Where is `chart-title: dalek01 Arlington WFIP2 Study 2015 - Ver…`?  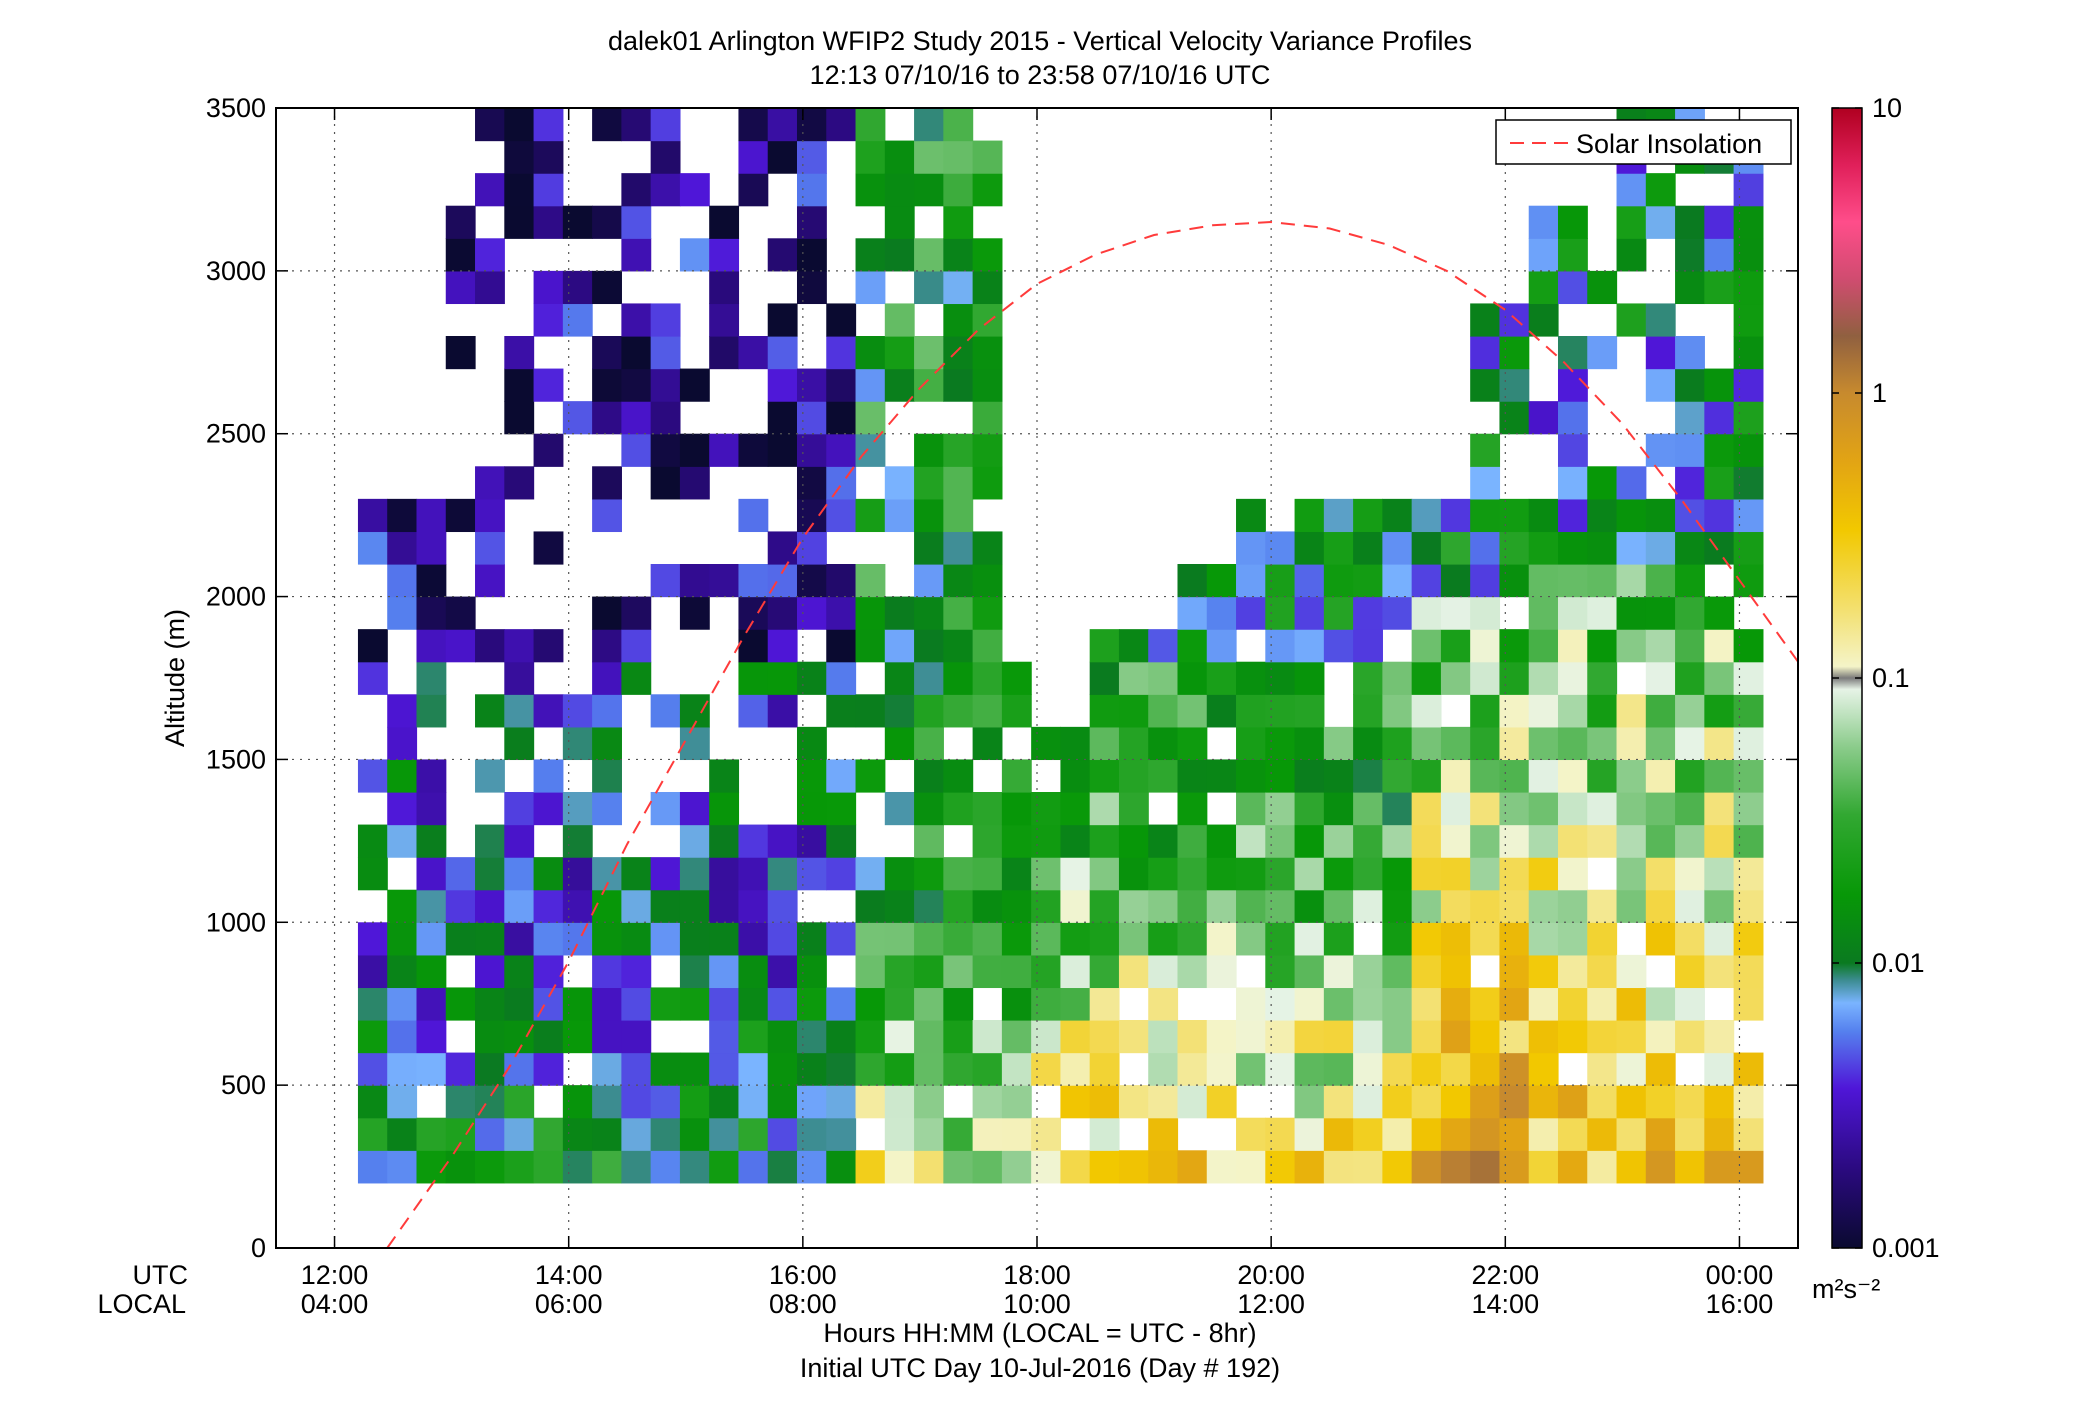 chart-title: dalek01 Arlington WFIP2 Study 2015 - Ver… is located at coordinates (1040, 41).